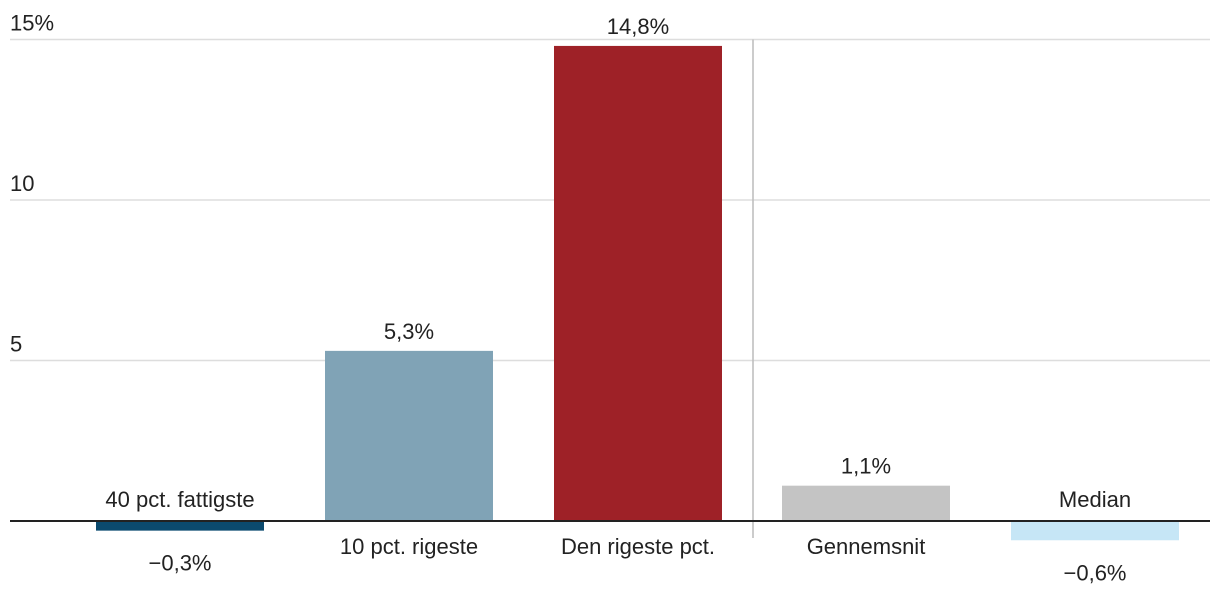  What do you see at coordinates (638, 546) in the screenshot?
I see `category-label: Den rigeste pct.` at bounding box center [638, 546].